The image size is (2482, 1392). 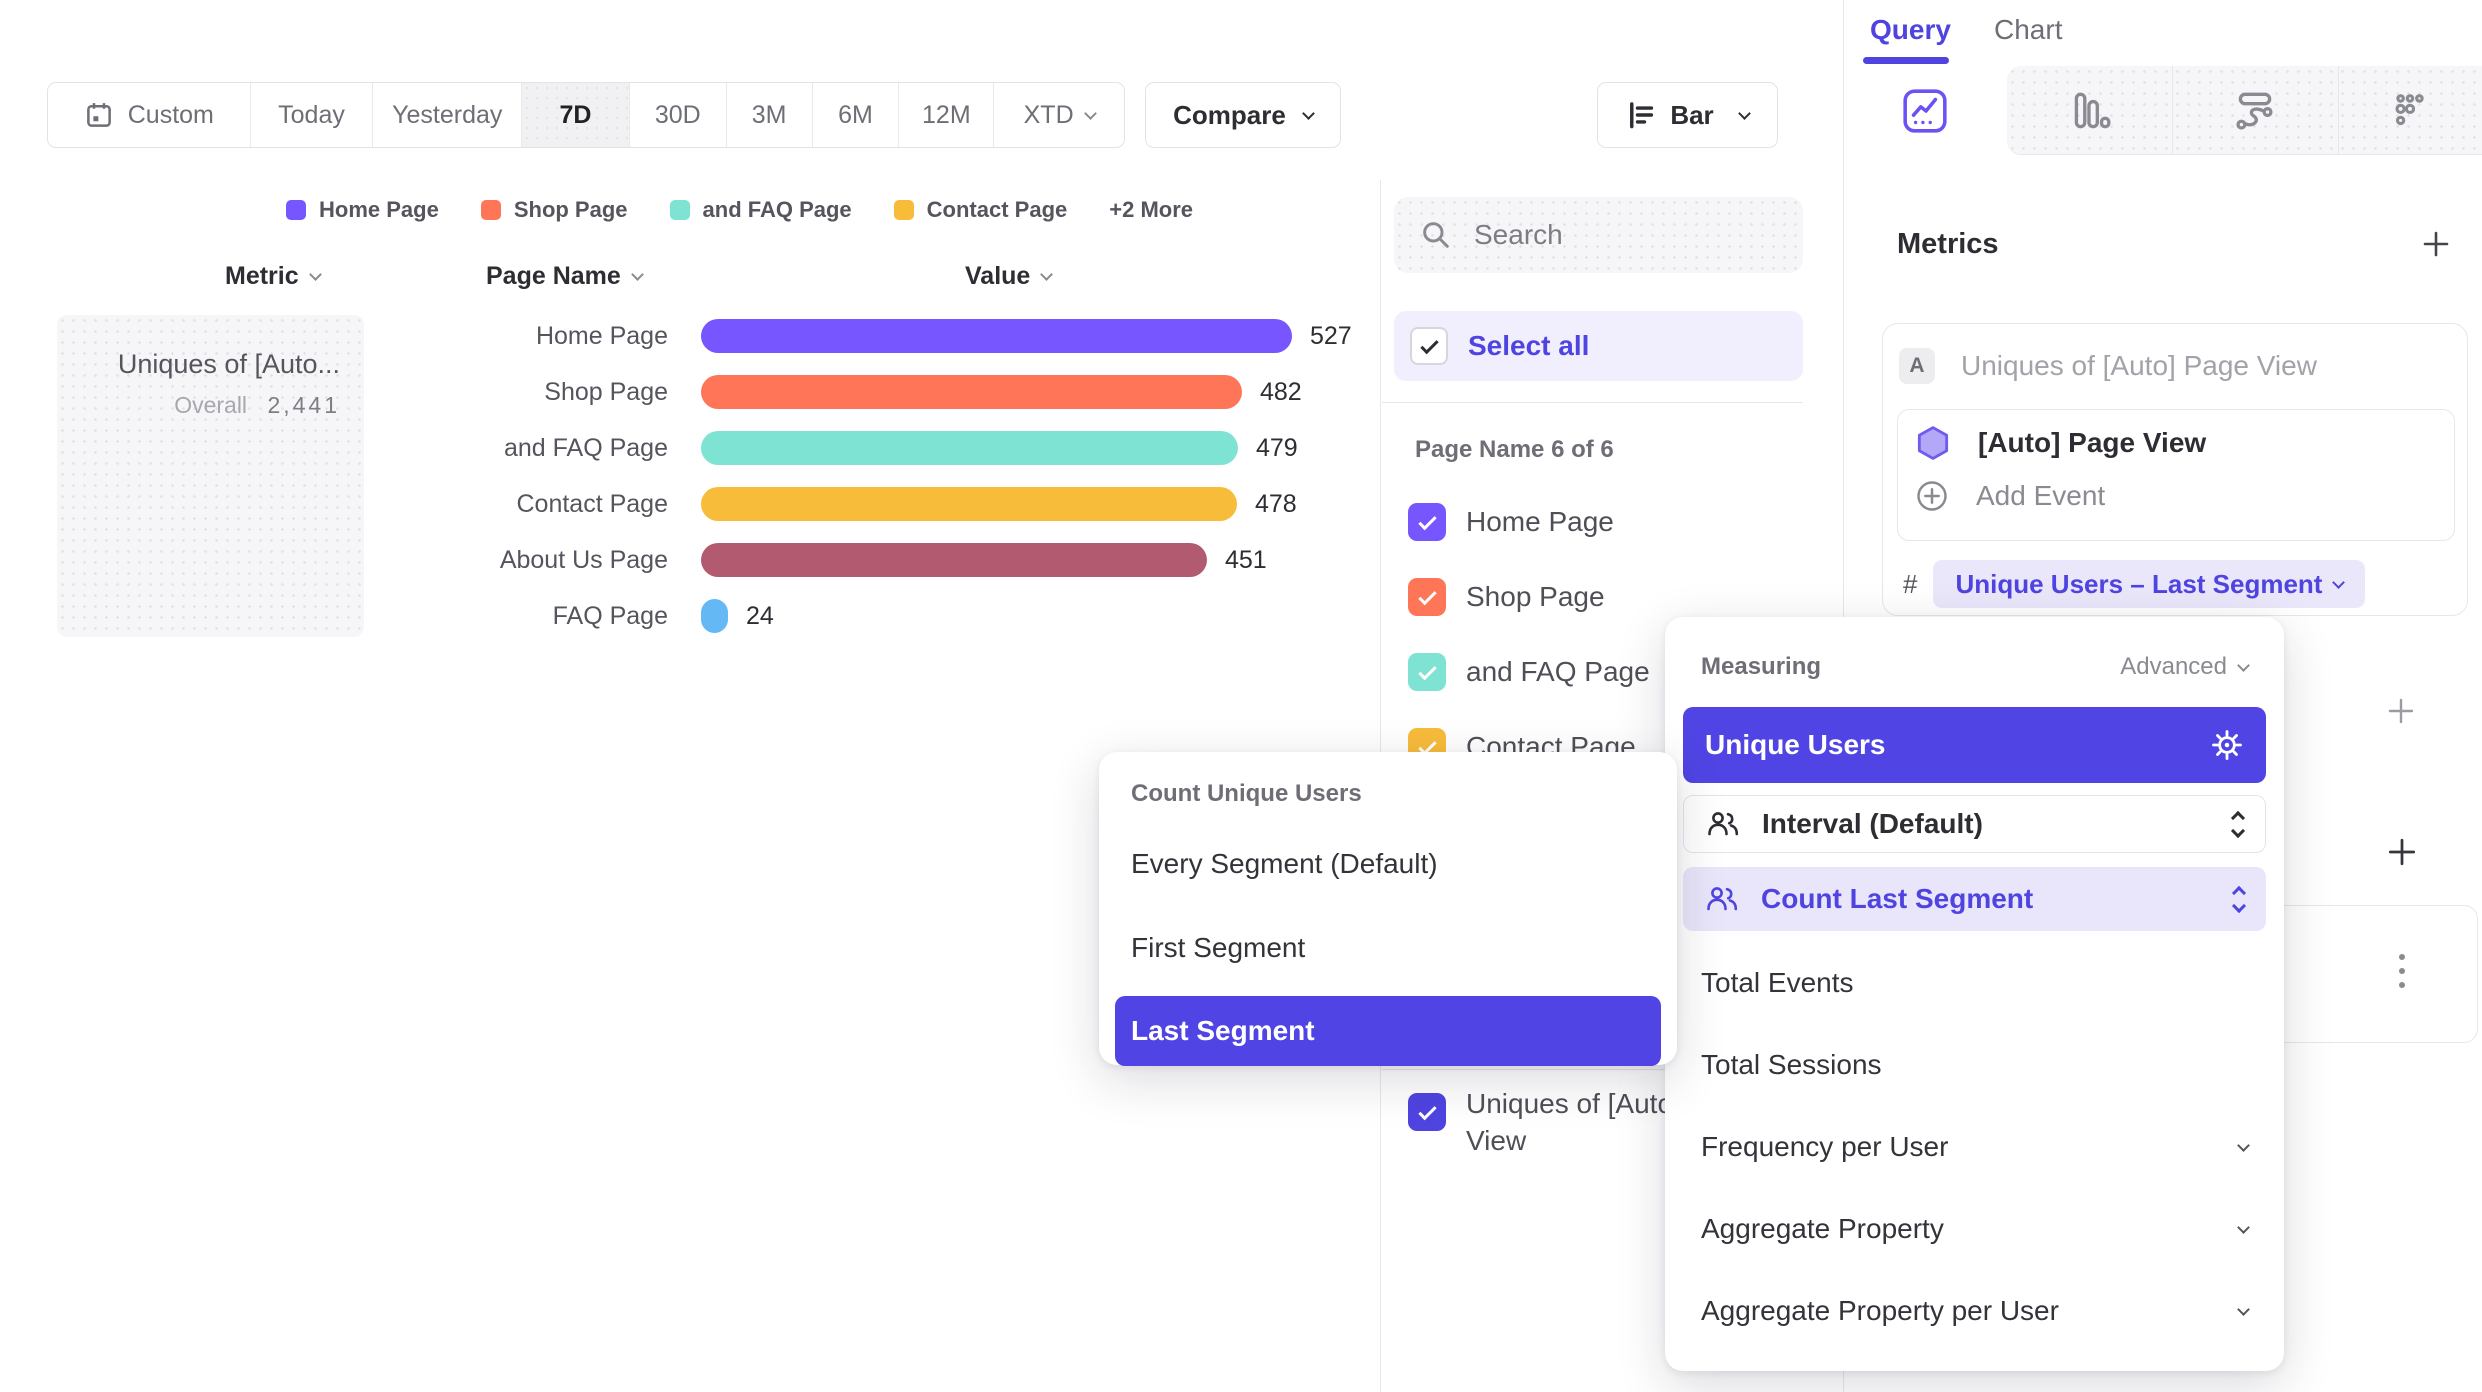 What do you see at coordinates (896, 336) in the screenshot?
I see `bar-row: Home Page 527` at bounding box center [896, 336].